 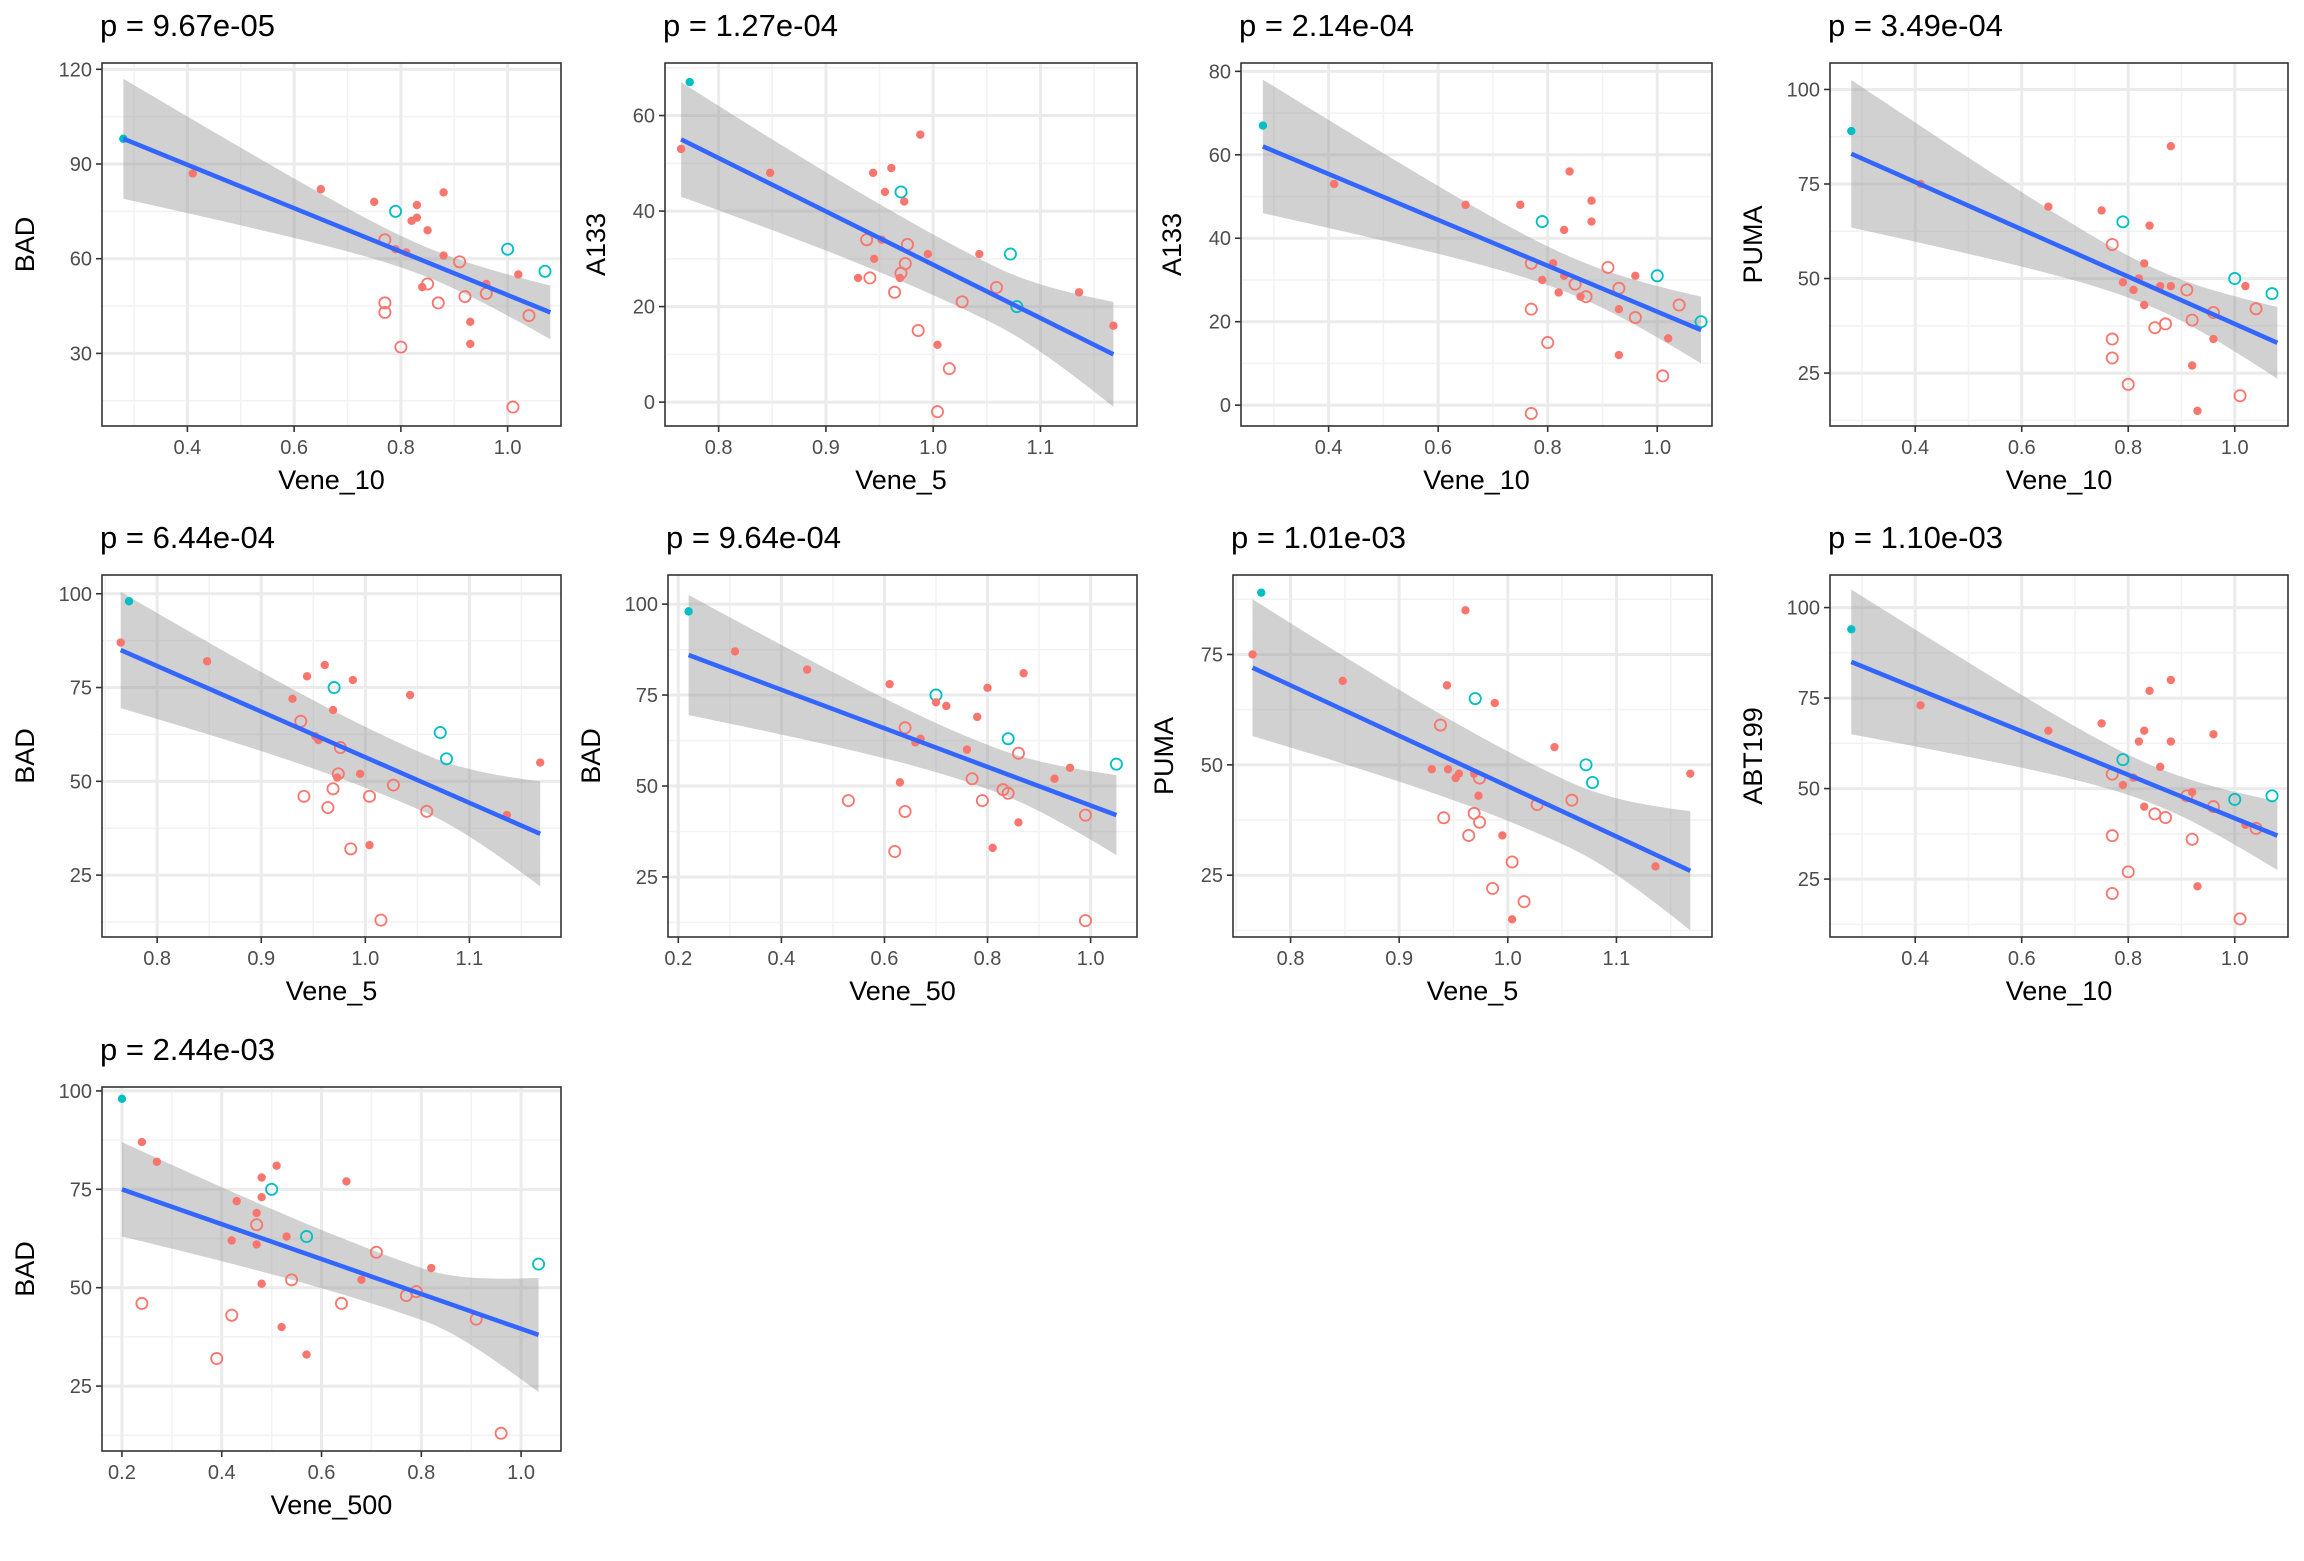 I want to click on scatter-plot: 0.4 0.6 0.8 1.0 25 50 75 100 Vene_10 ABT199, so click(x=2013, y=790).